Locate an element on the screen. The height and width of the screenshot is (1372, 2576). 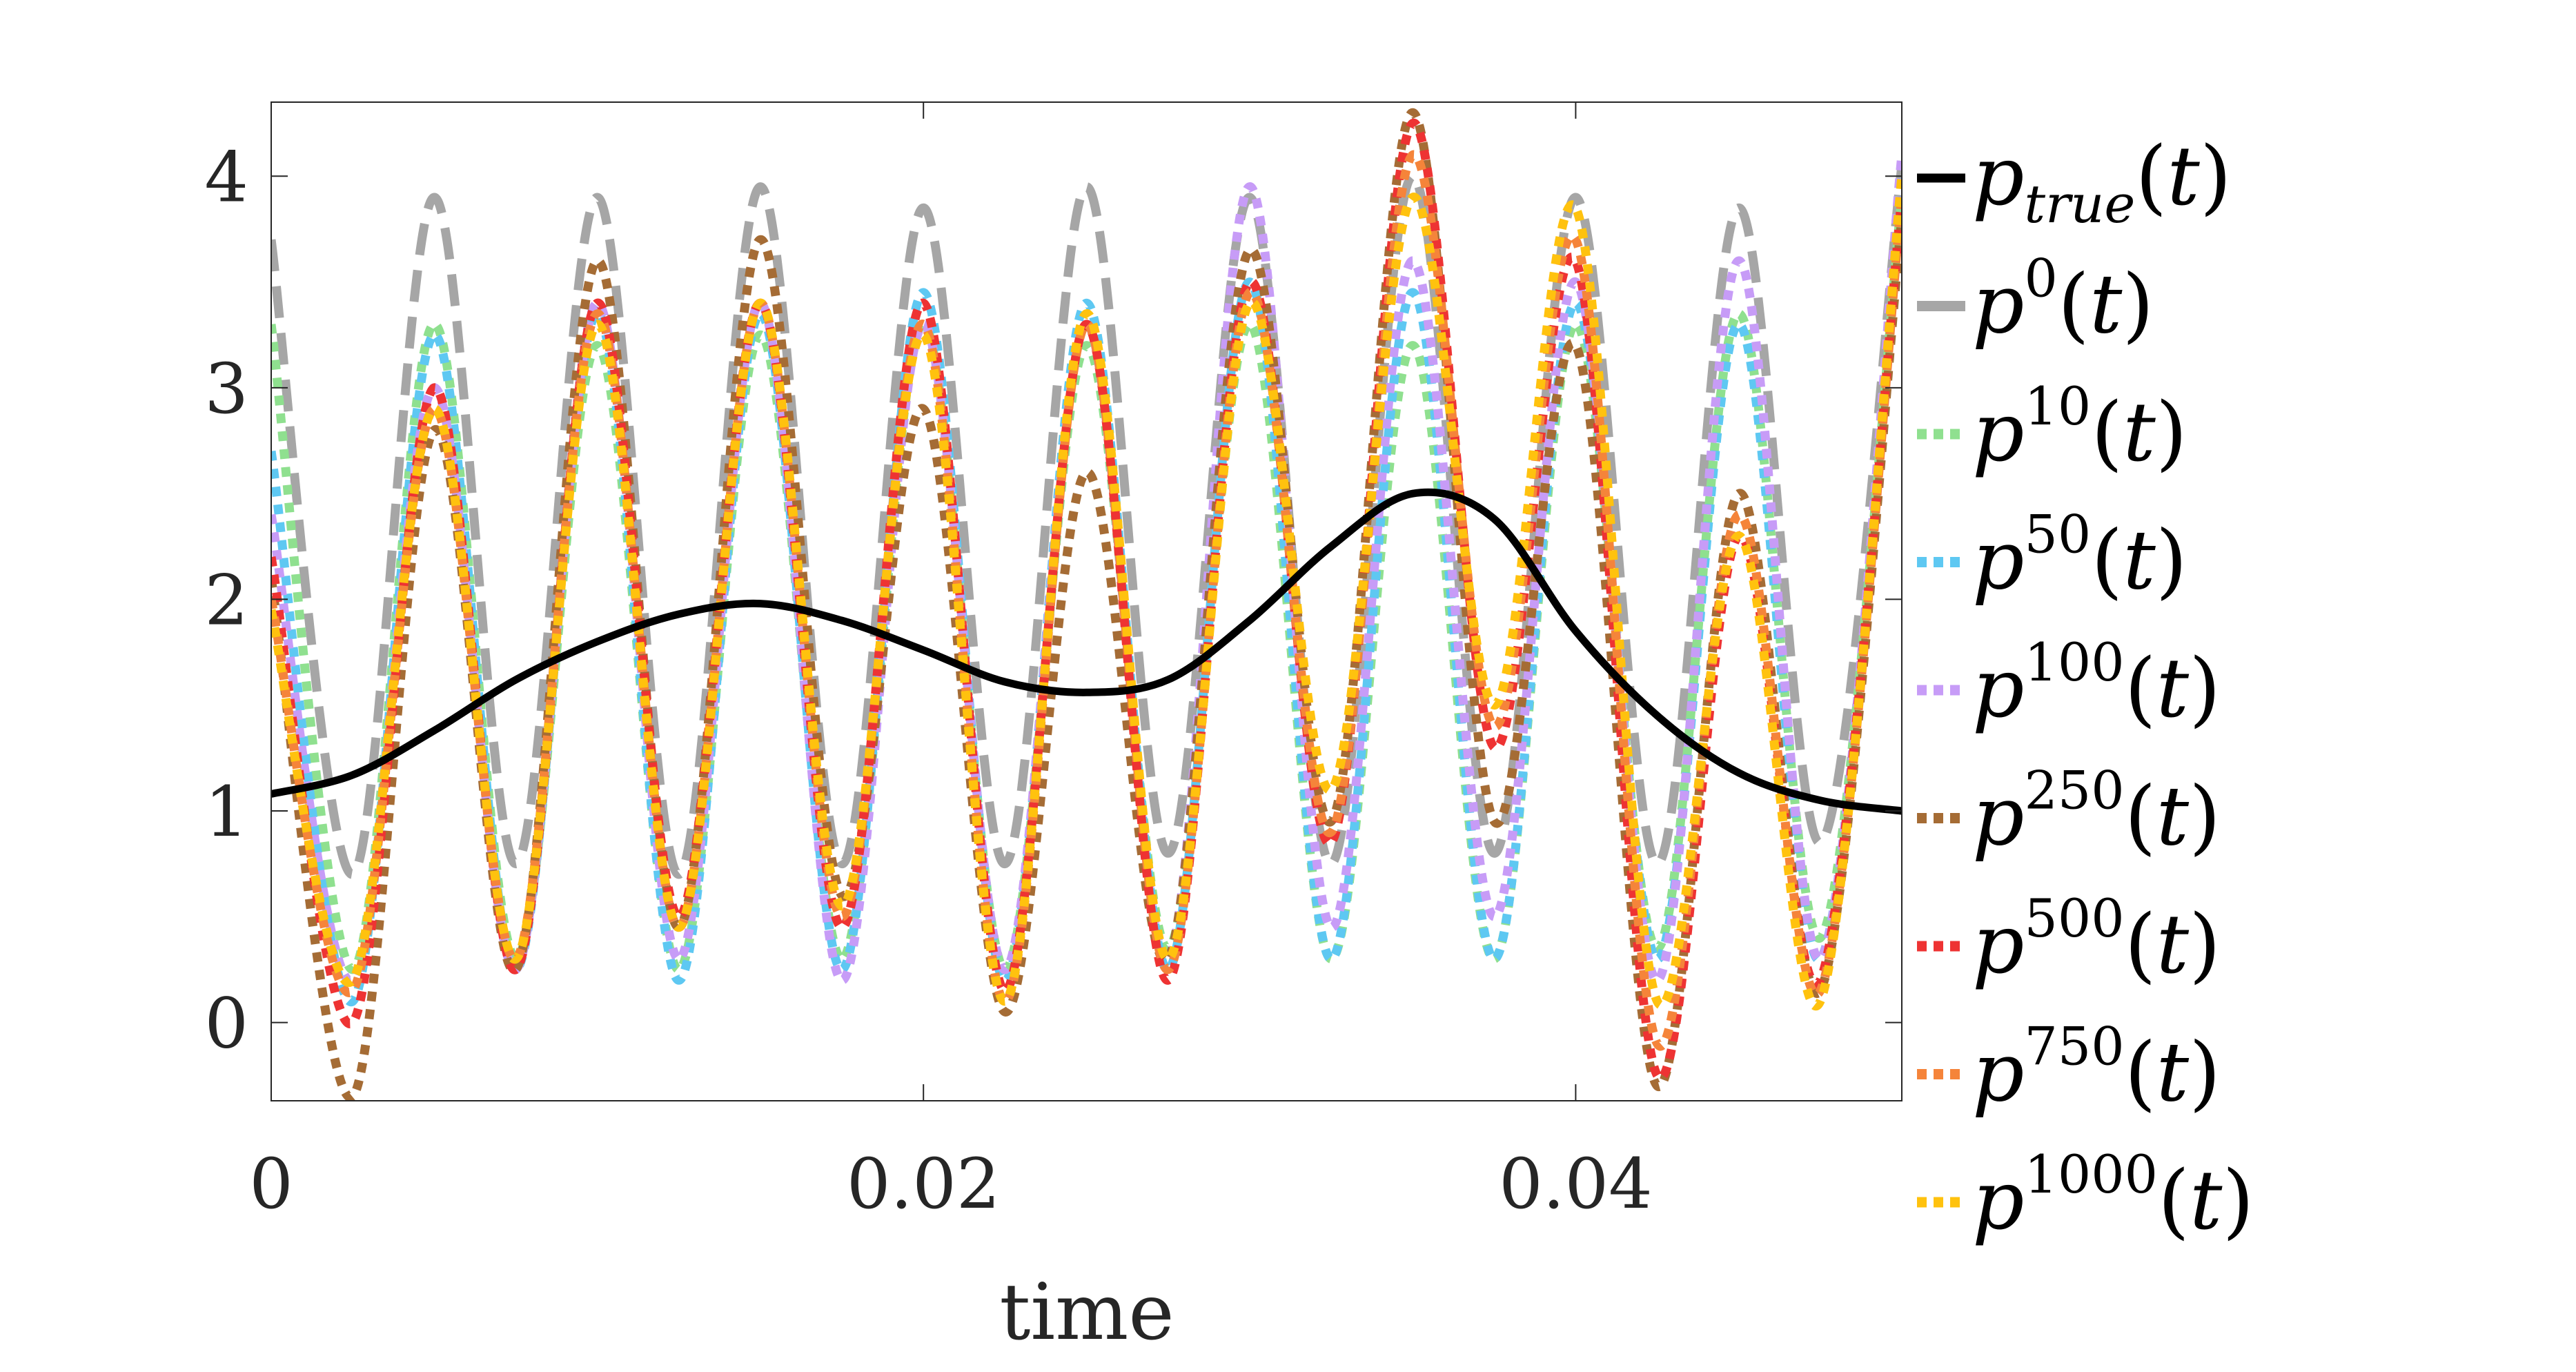
y-tick-label: 0 is located at coordinates (226, 1023).